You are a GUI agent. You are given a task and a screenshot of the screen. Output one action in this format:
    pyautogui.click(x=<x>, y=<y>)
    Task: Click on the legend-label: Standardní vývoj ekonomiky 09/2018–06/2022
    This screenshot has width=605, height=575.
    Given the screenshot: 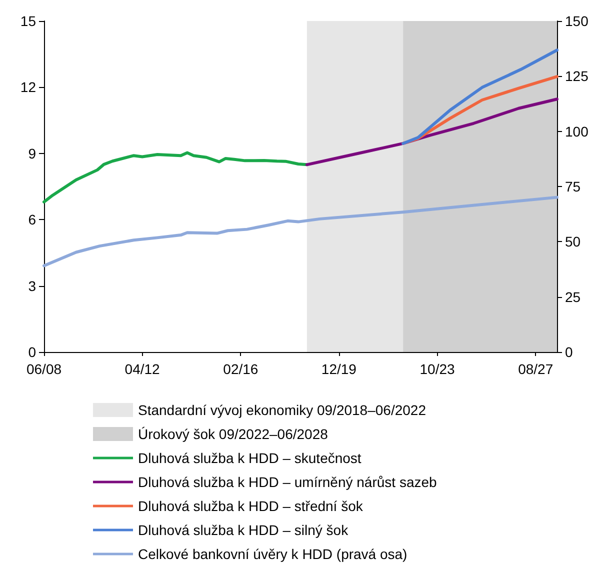 What is the action you would take?
    pyautogui.click(x=282, y=410)
    